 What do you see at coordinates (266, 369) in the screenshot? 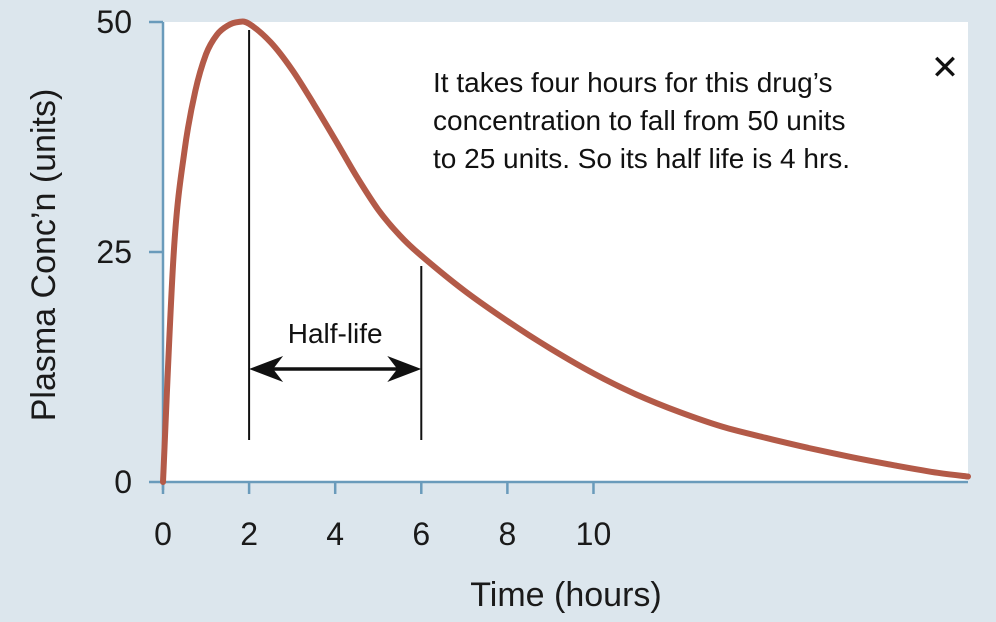
I see `half-life-arrow-left-head` at bounding box center [266, 369].